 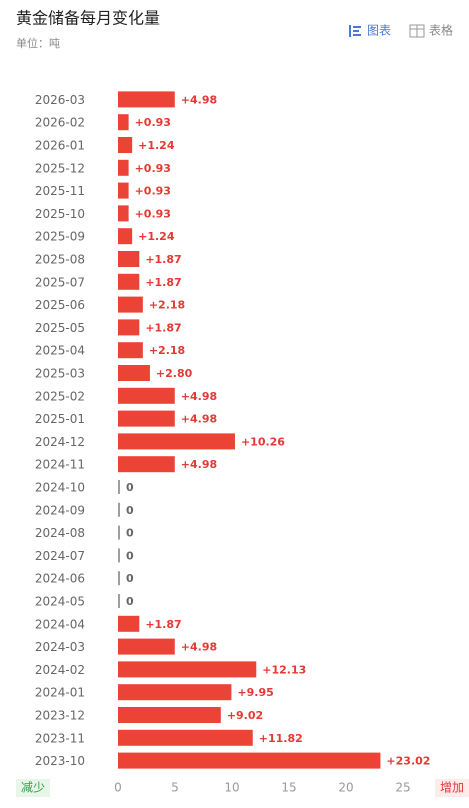 I want to click on left-label-bg, so click(x=33, y=788).